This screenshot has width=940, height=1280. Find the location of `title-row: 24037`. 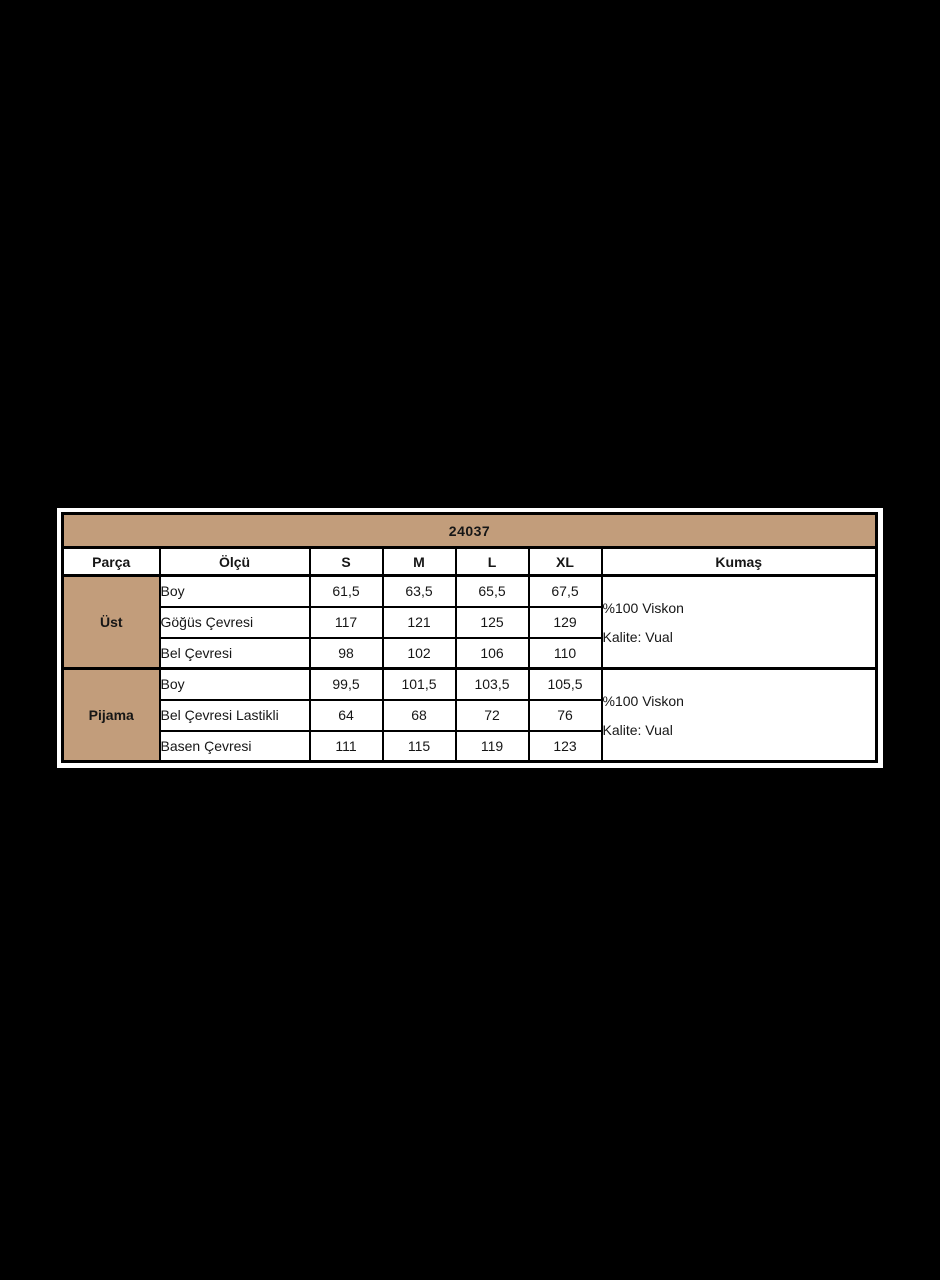

title-row: 24037 is located at coordinates (469, 530).